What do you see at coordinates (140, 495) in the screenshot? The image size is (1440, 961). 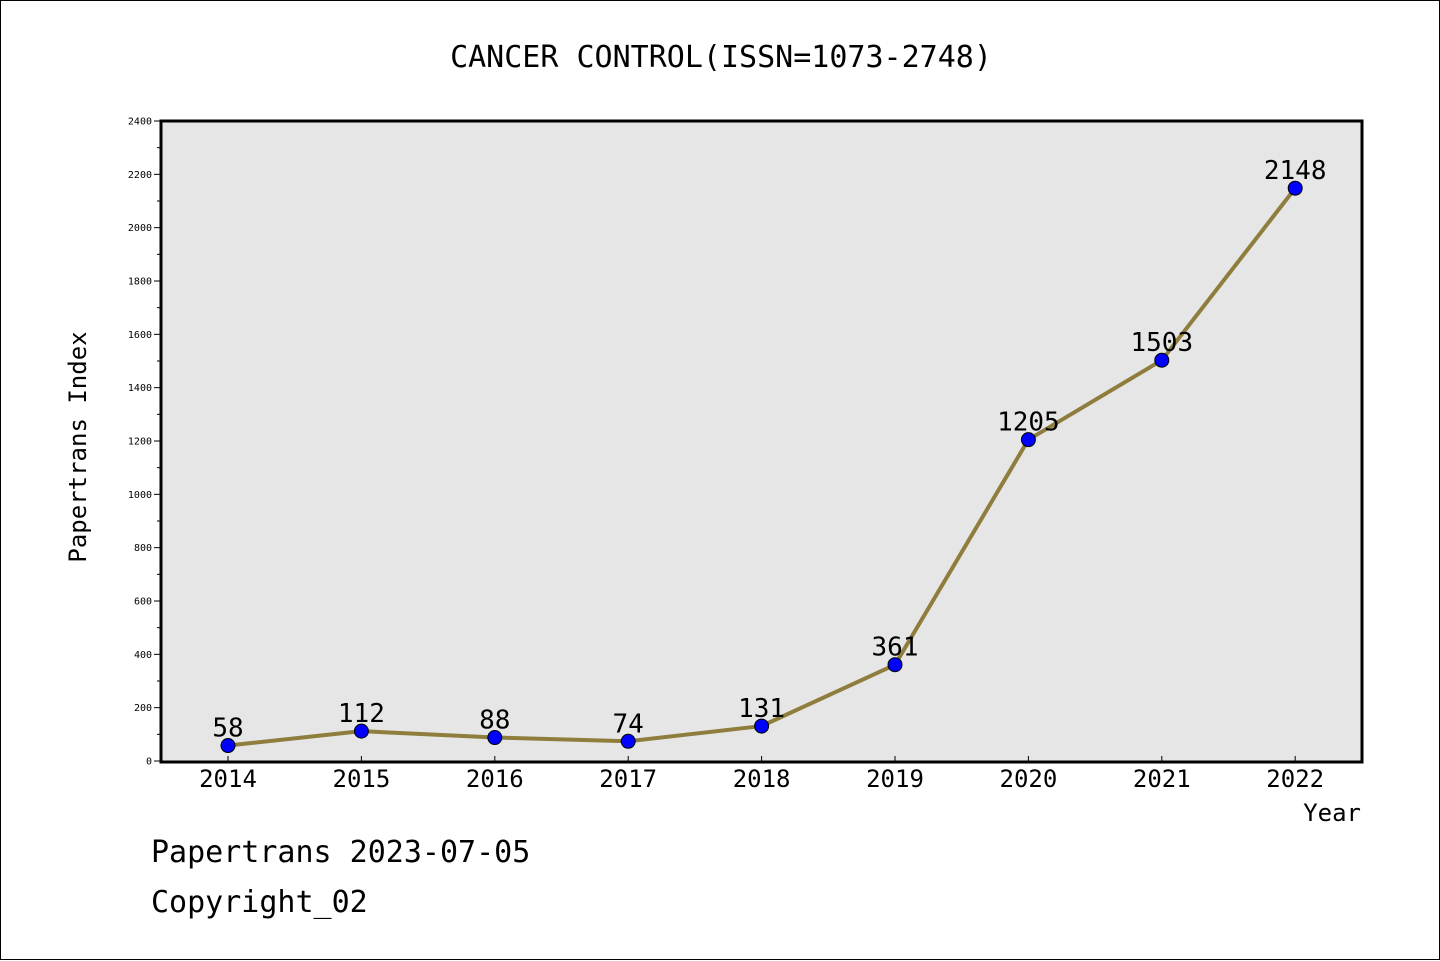 I see `y-tick-label: 1000` at bounding box center [140, 495].